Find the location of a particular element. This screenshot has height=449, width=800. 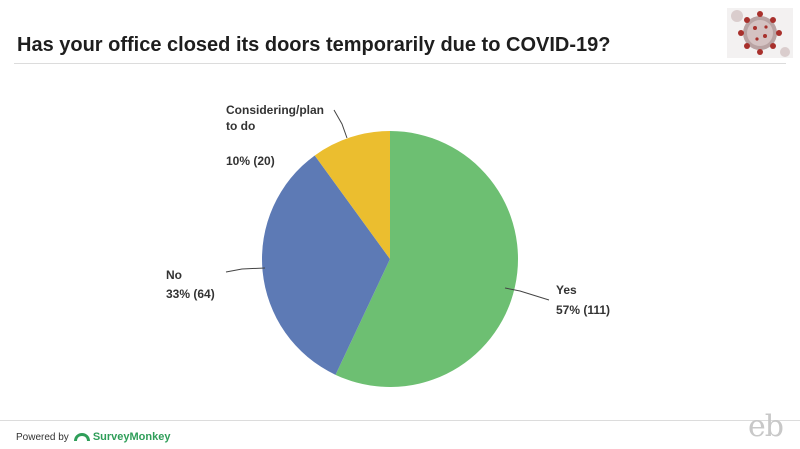

leader-line-no is located at coordinates (245, 270).